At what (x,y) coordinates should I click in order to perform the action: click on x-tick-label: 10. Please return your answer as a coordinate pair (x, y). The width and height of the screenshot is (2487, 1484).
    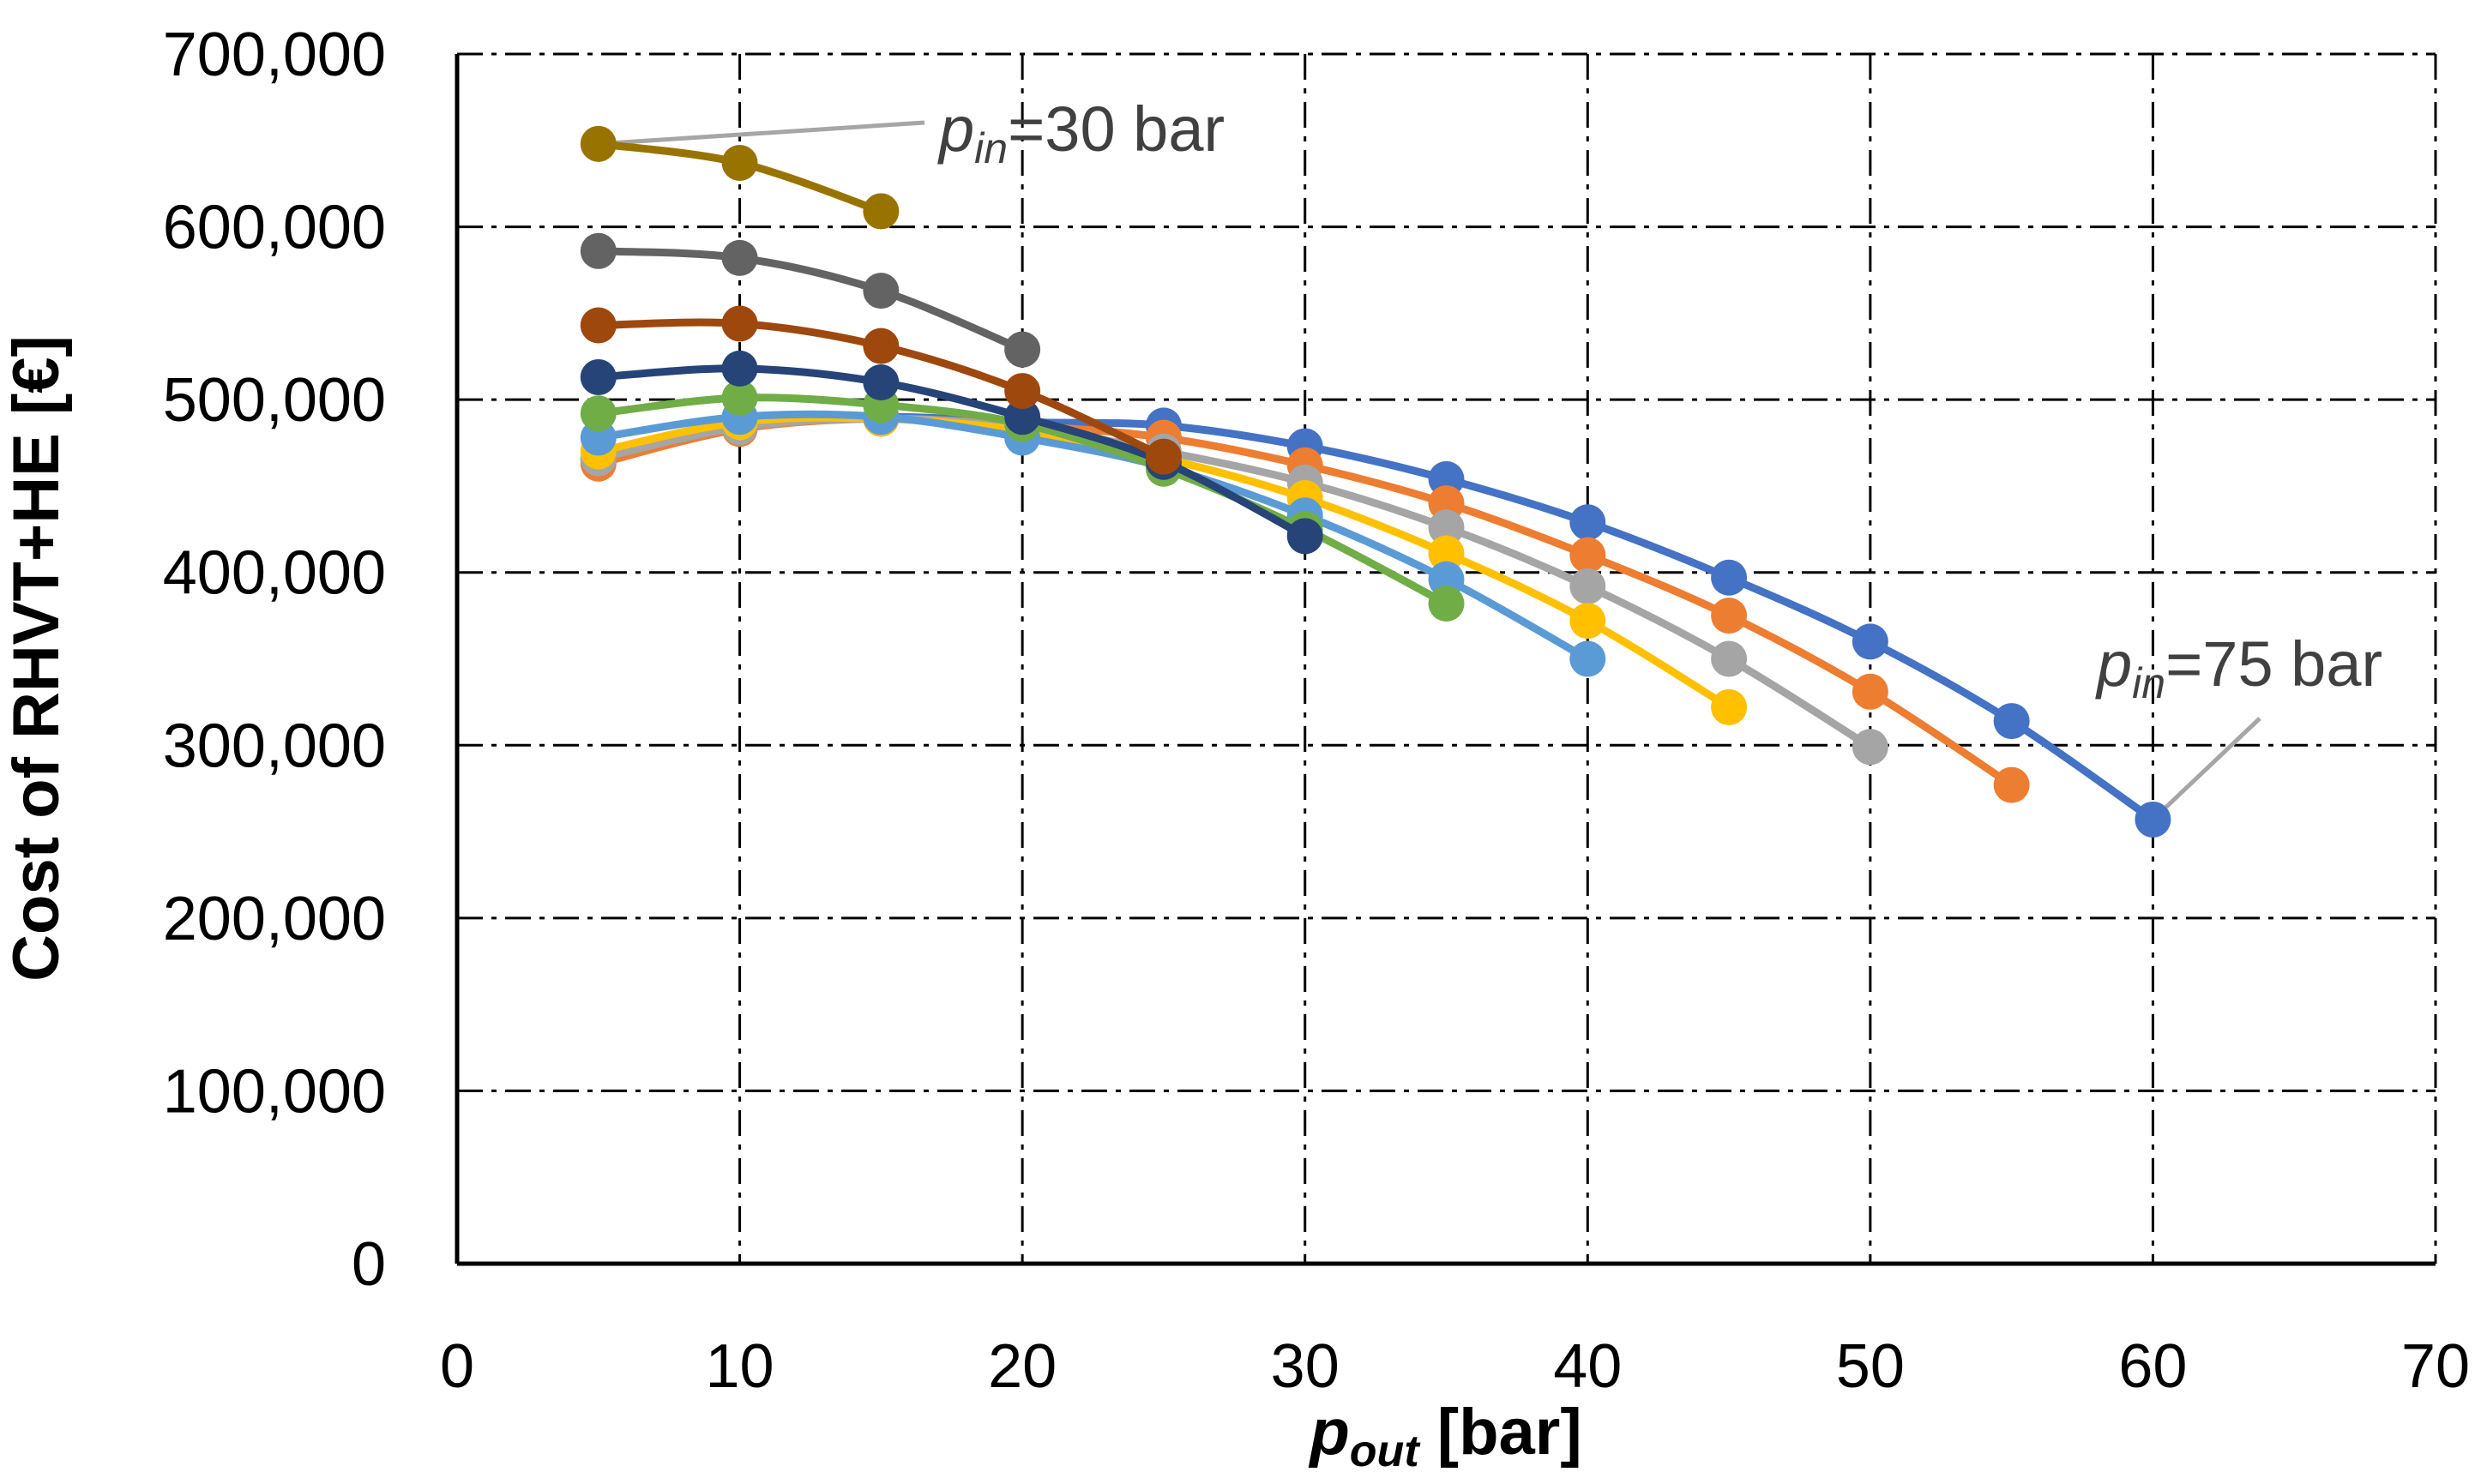
    Looking at the image, I should click on (740, 1366).